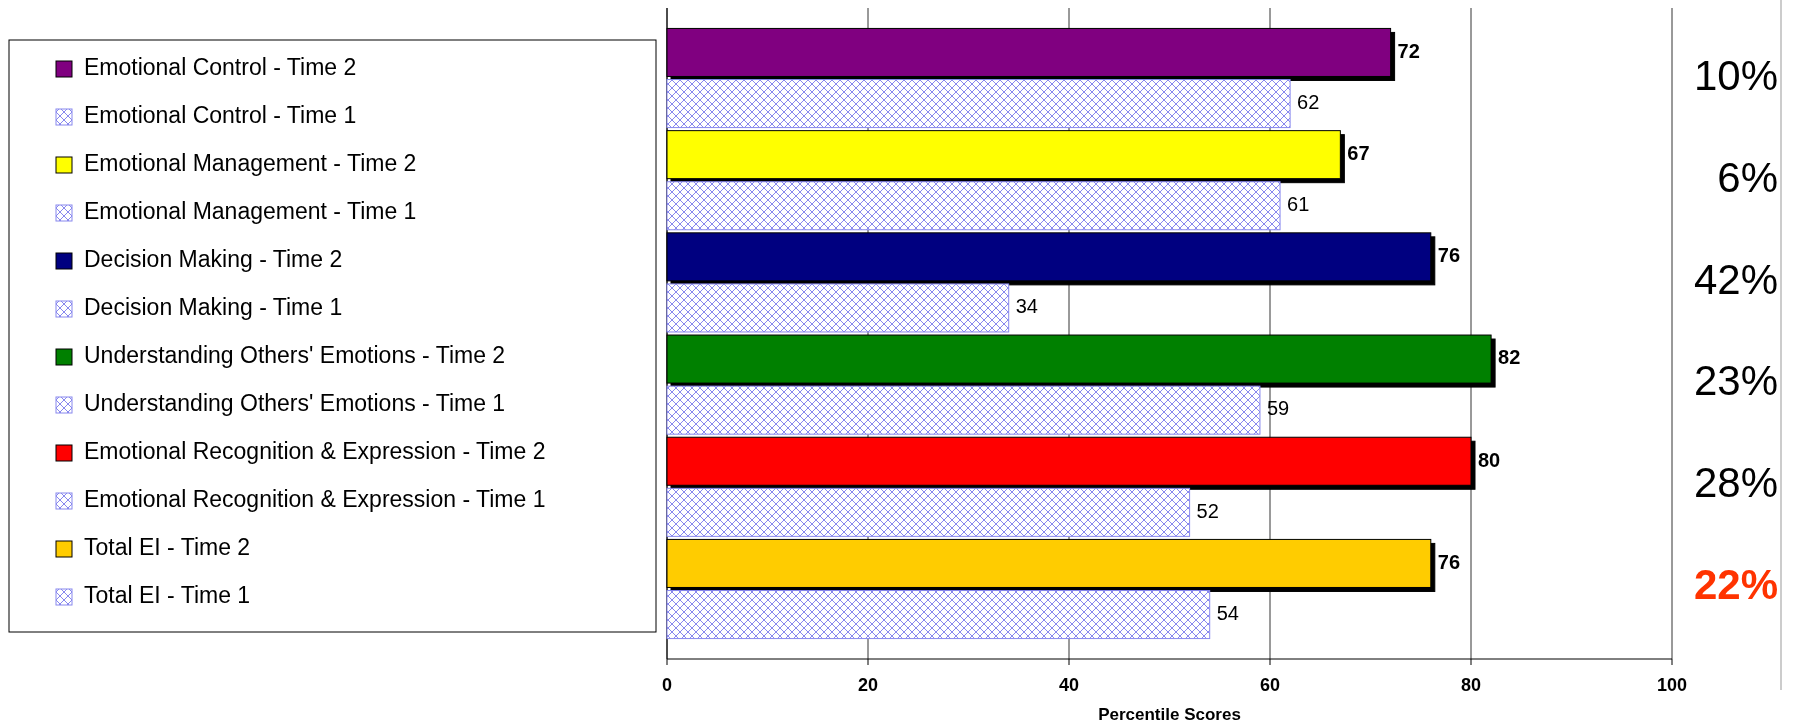 The width and height of the screenshot is (1796, 727). What do you see at coordinates (1298, 204) in the screenshot?
I see `data-label: 61` at bounding box center [1298, 204].